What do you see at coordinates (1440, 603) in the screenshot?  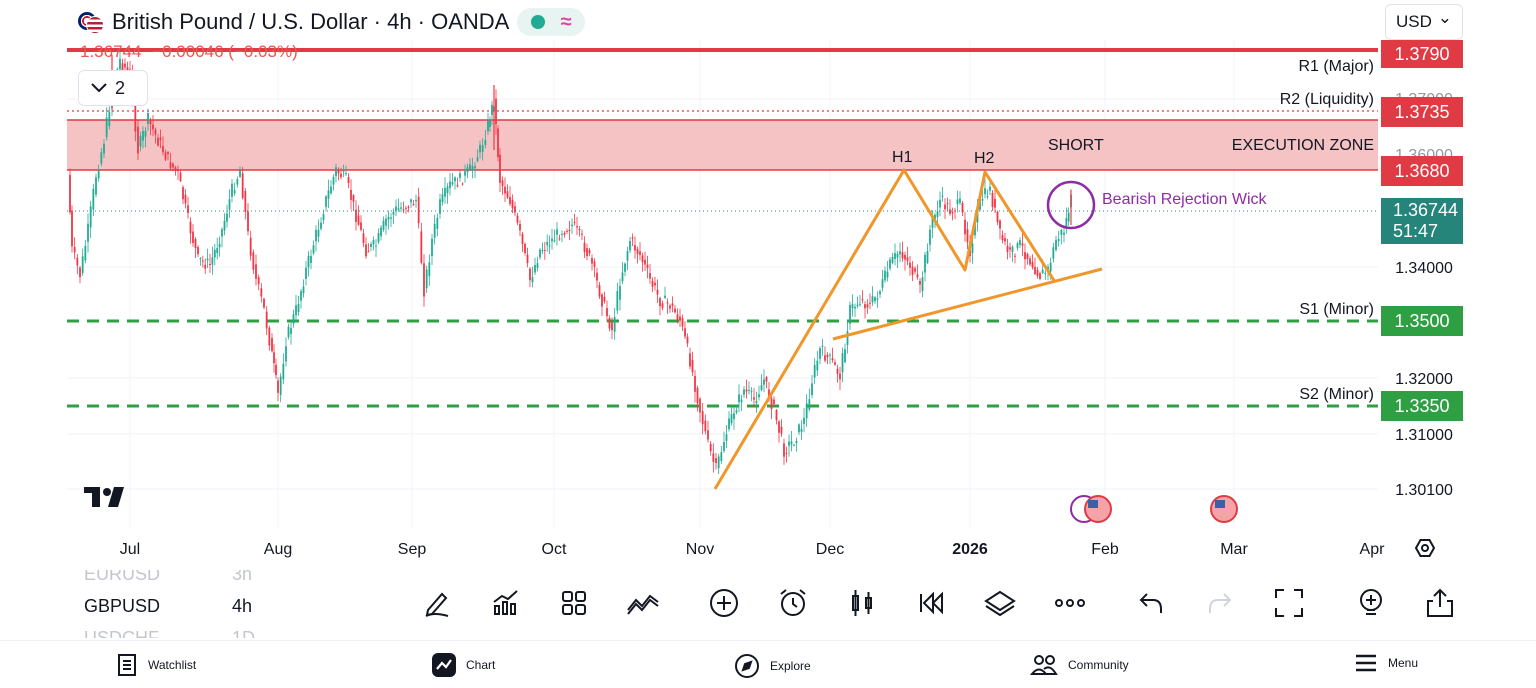 I see `share-icon` at bounding box center [1440, 603].